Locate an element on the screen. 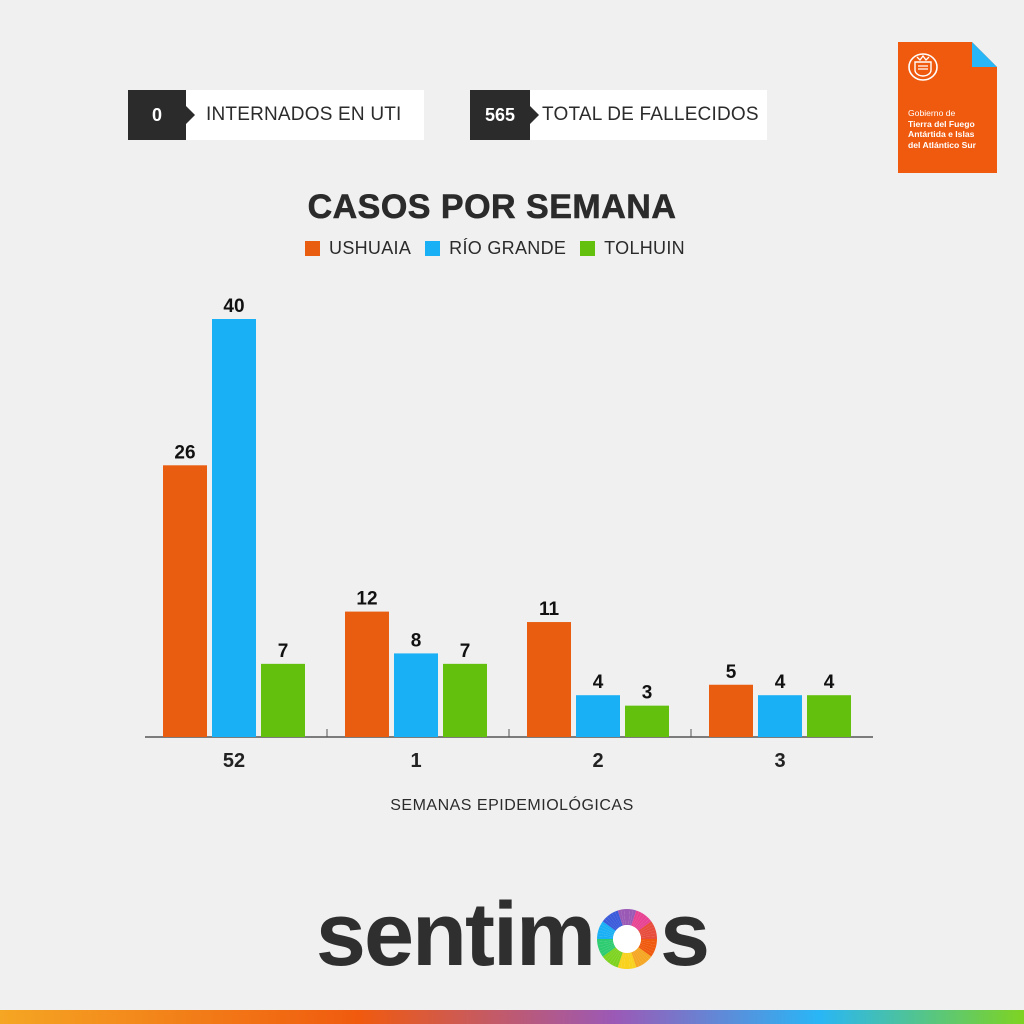  legend-item-rio-grande: RÍO GRANDE is located at coordinates (495, 248).